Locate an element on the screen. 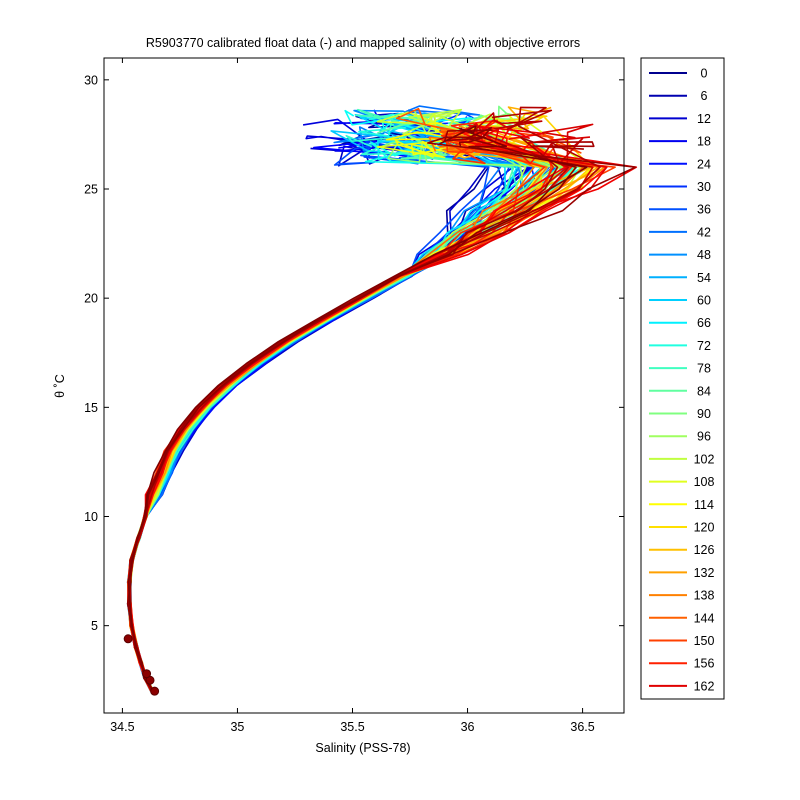  legend-label: 126 is located at coordinates (704, 550).